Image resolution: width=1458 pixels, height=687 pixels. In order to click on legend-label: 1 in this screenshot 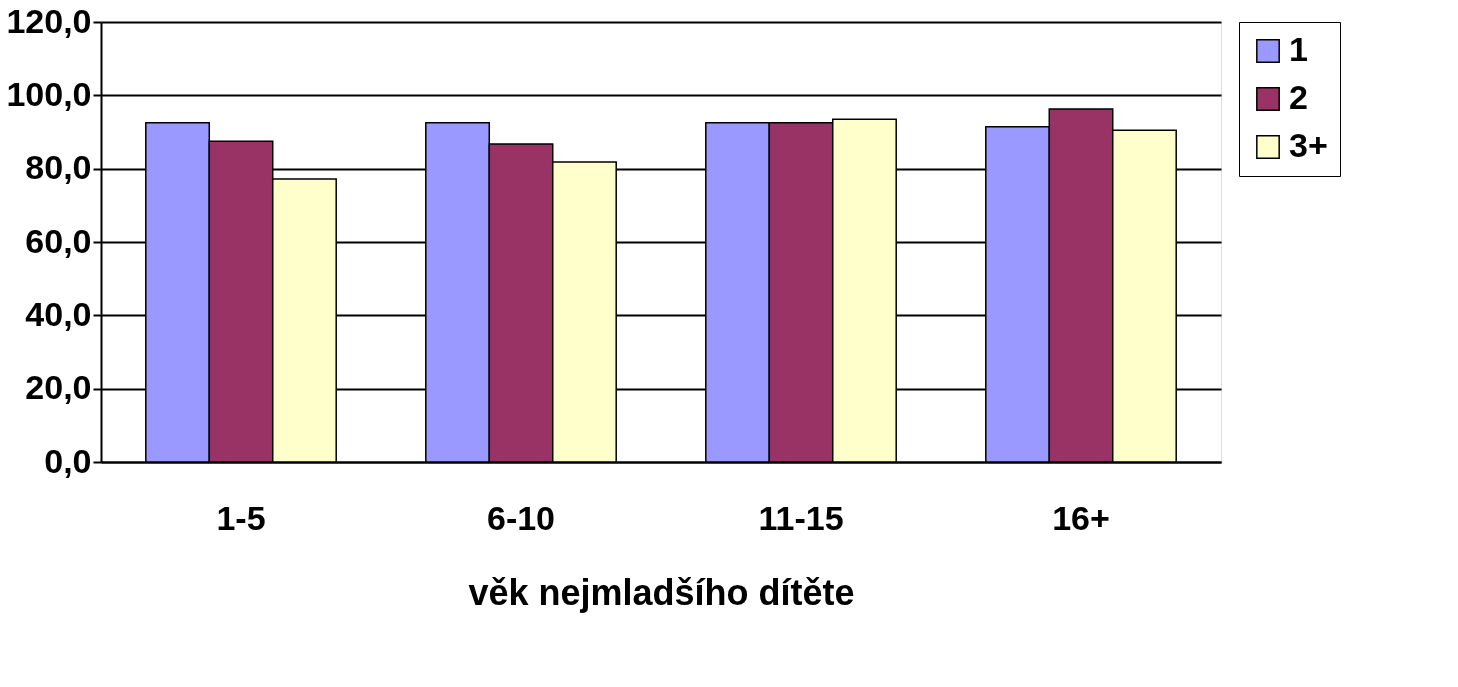, I will do `click(1298, 49)`.